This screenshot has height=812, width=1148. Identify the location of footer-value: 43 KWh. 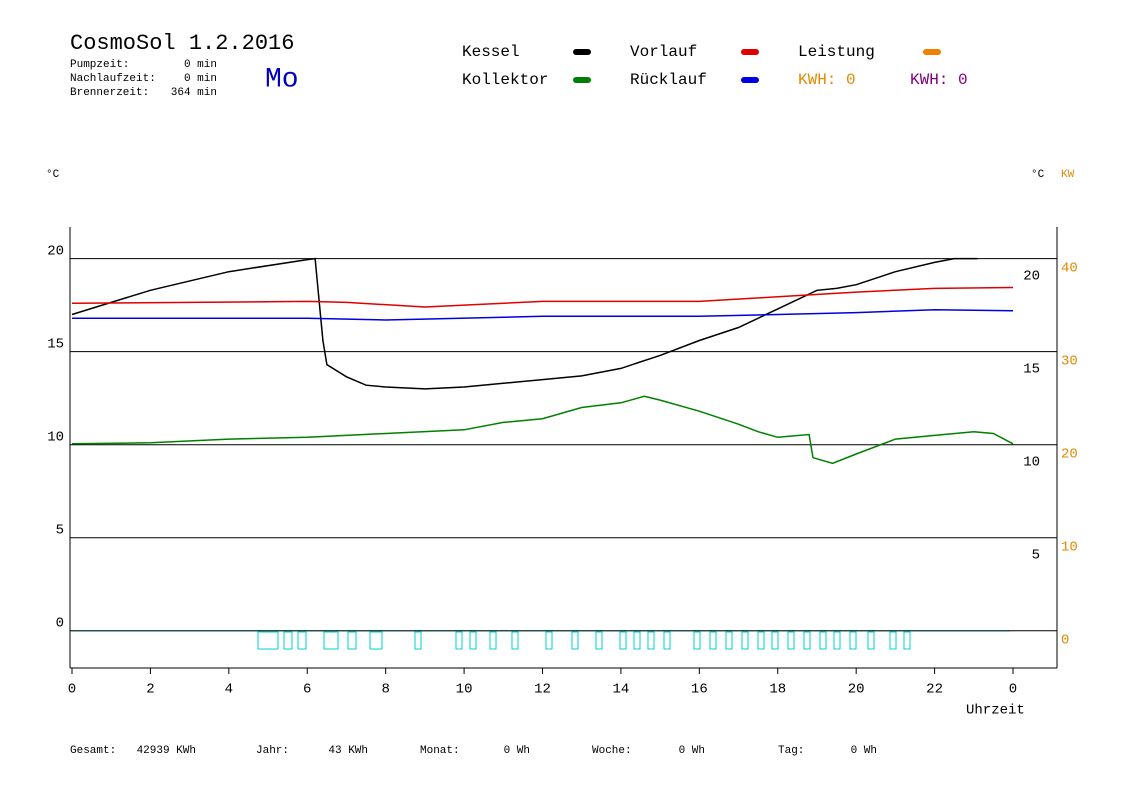
(348, 751).